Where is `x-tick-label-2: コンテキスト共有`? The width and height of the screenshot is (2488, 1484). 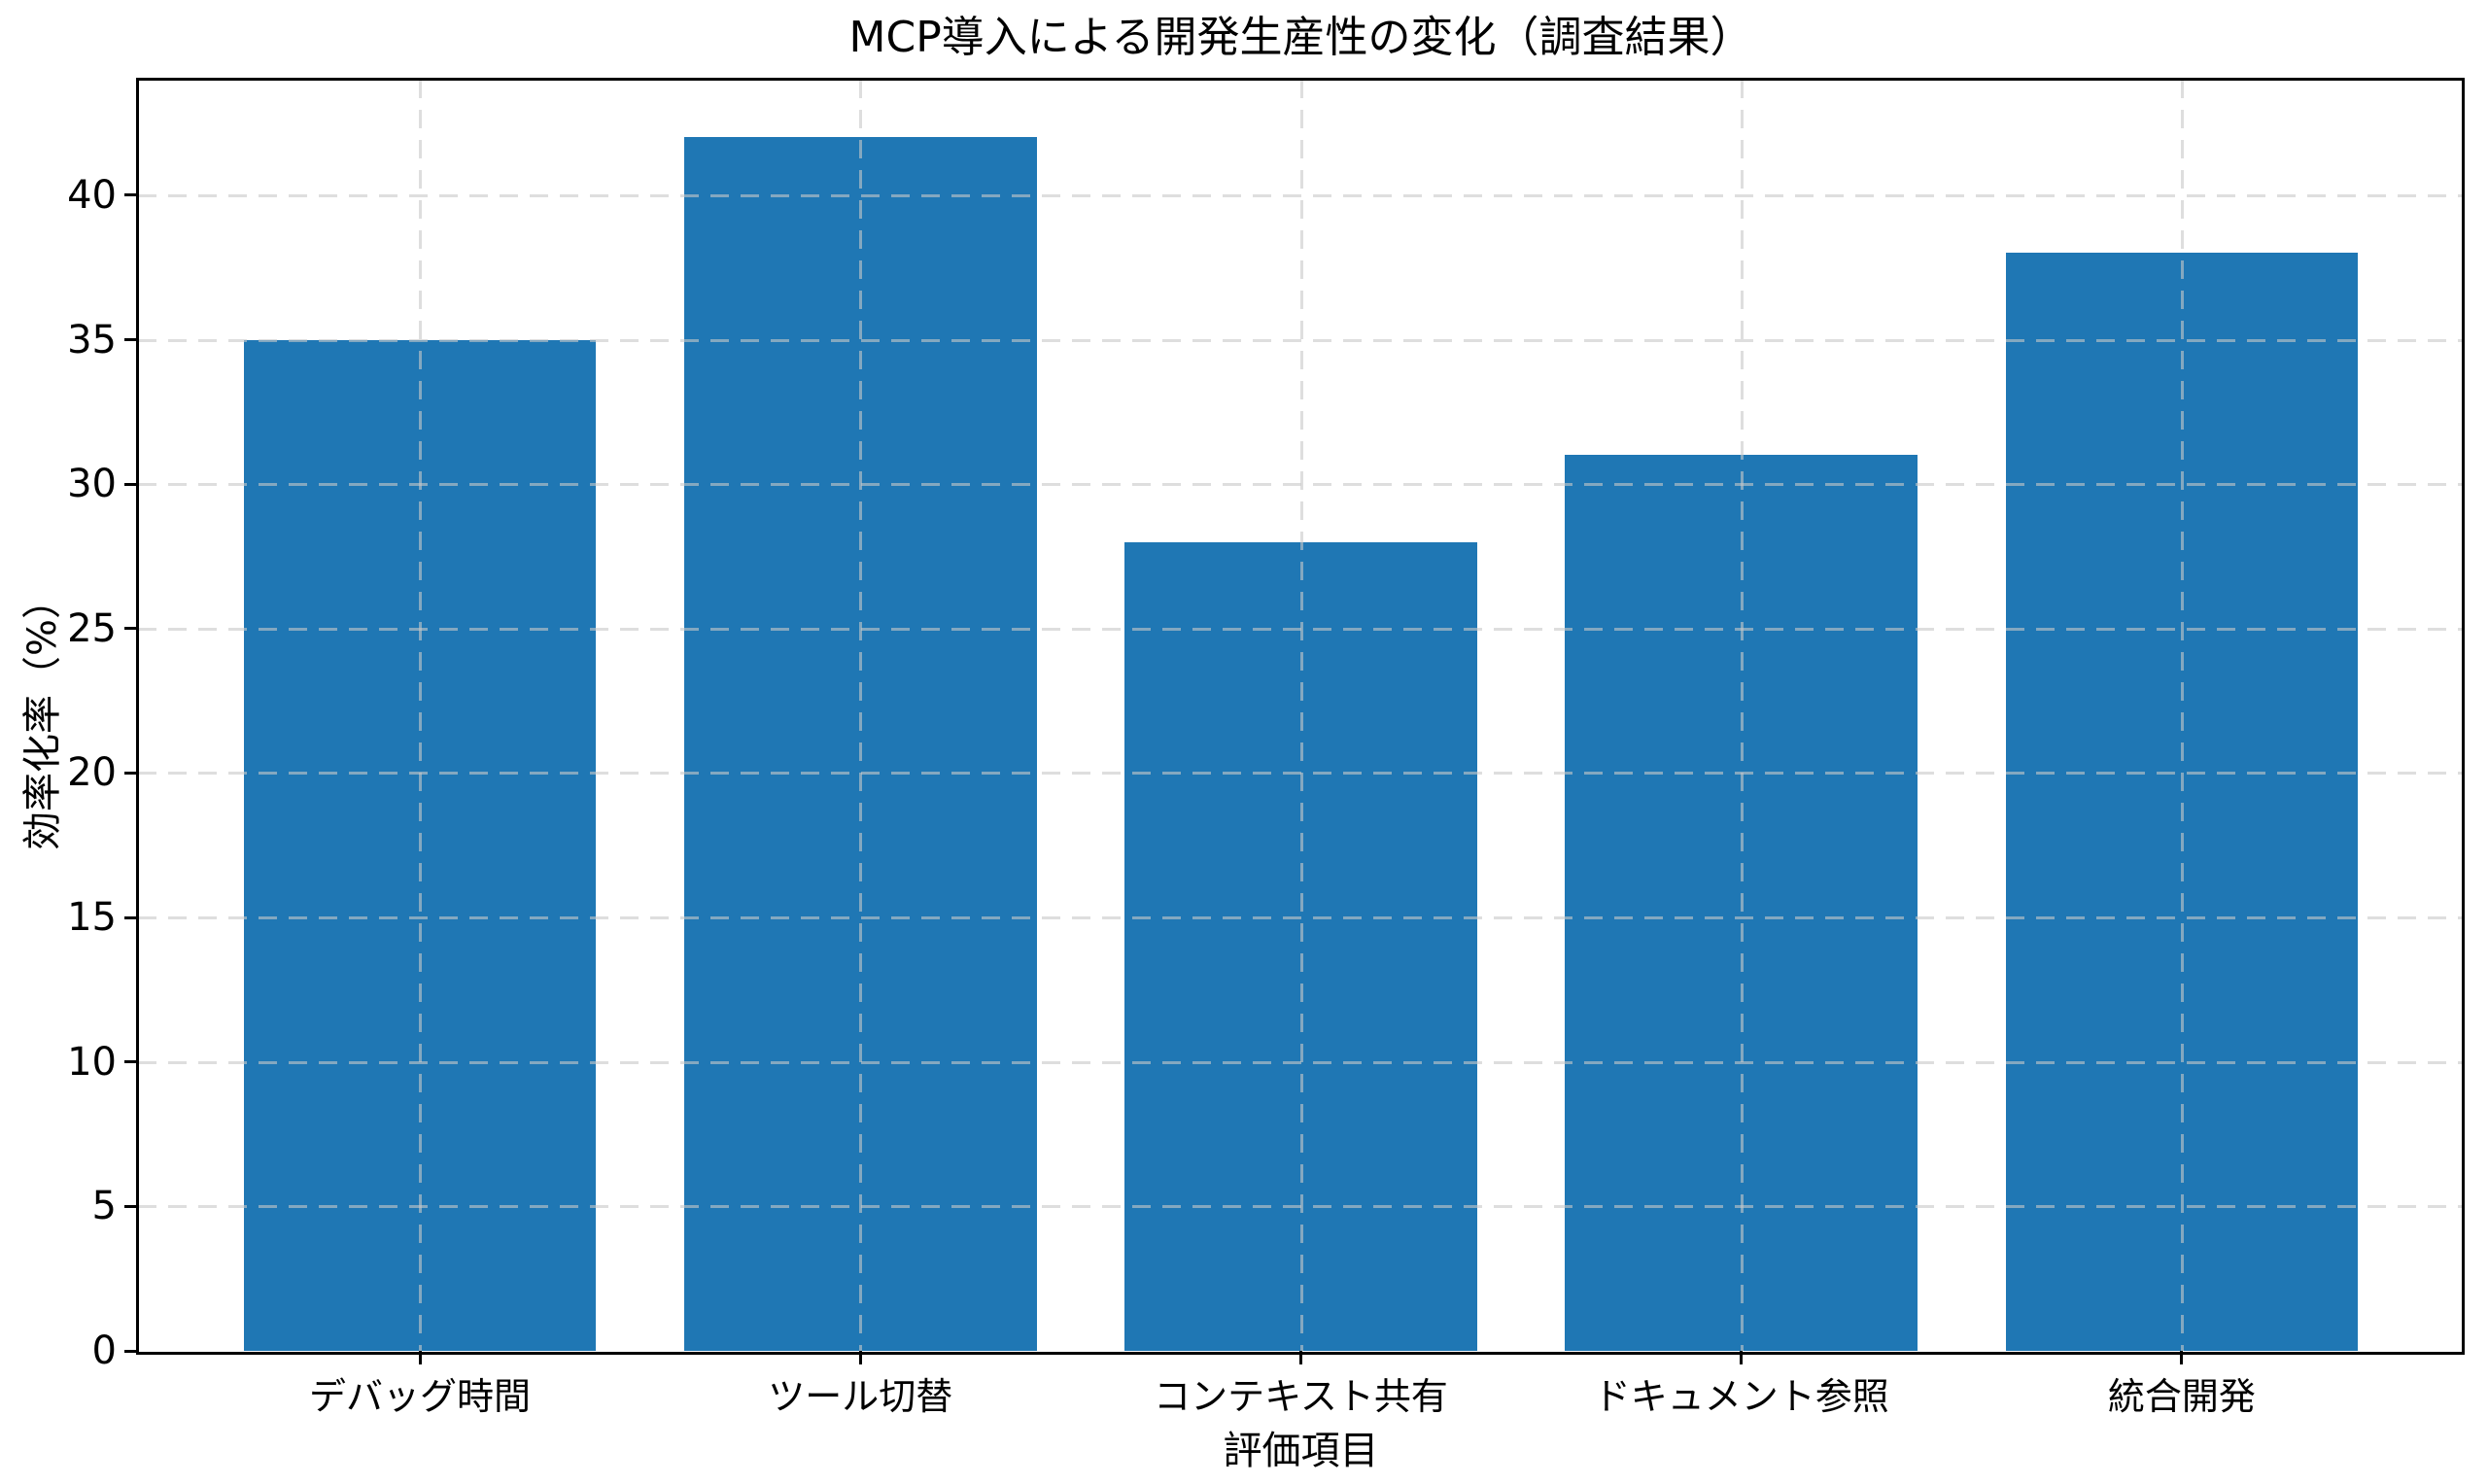
x-tick-label-2: コンテキスト共有 is located at coordinates (1301, 1396).